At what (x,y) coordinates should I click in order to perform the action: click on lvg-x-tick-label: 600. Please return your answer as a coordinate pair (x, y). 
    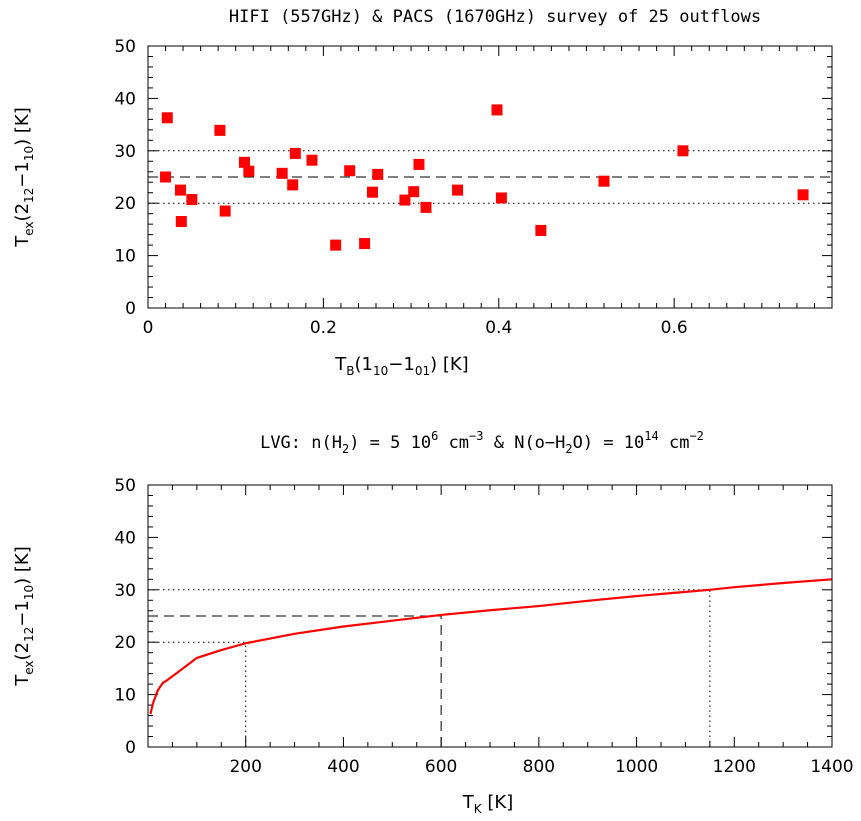
    Looking at the image, I should click on (441, 767).